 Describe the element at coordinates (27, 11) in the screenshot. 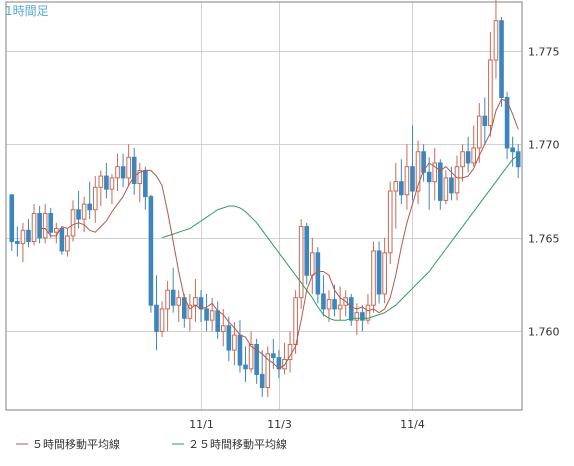

I see `chart-title: 1時間足` at that location.